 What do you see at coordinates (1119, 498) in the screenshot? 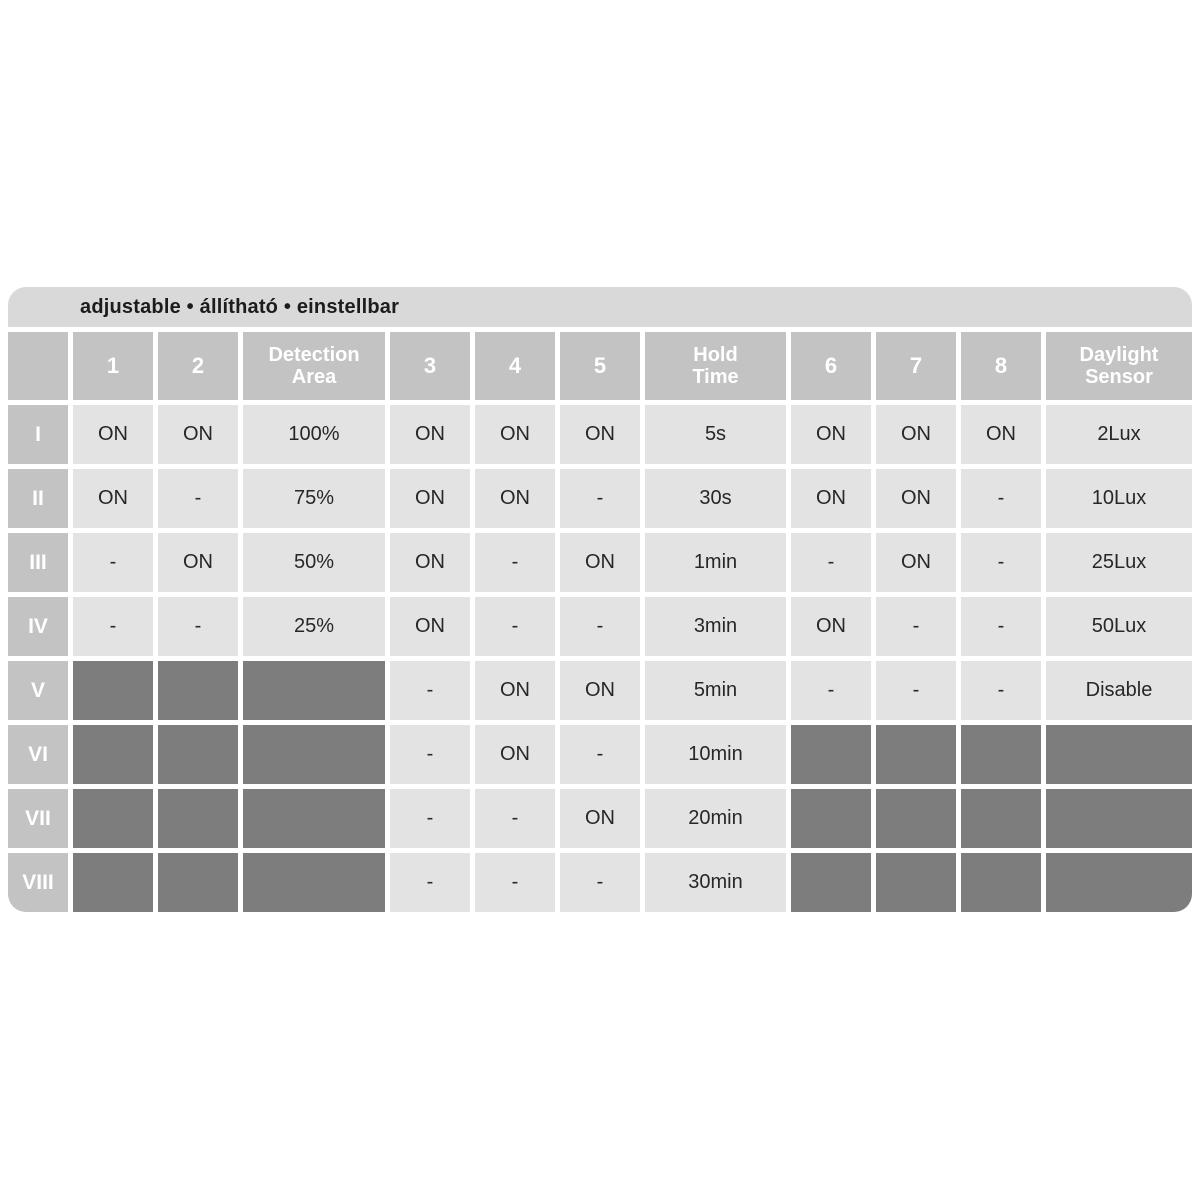
I see `table-cell: 10Lux` at bounding box center [1119, 498].